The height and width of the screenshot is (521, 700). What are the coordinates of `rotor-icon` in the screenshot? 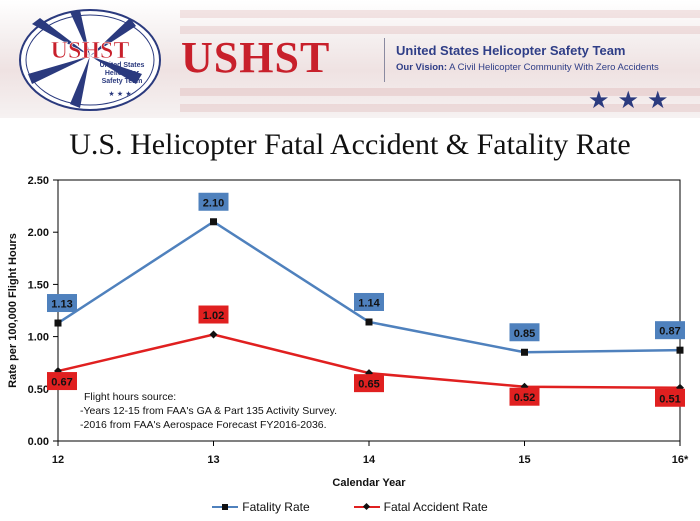 It's located at (85, 59).